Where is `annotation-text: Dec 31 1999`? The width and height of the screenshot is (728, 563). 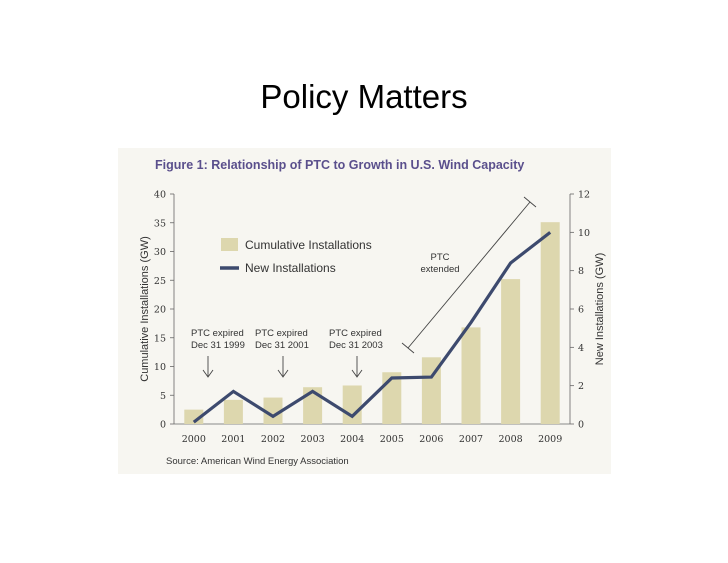 annotation-text: Dec 31 1999 is located at coordinates (218, 345).